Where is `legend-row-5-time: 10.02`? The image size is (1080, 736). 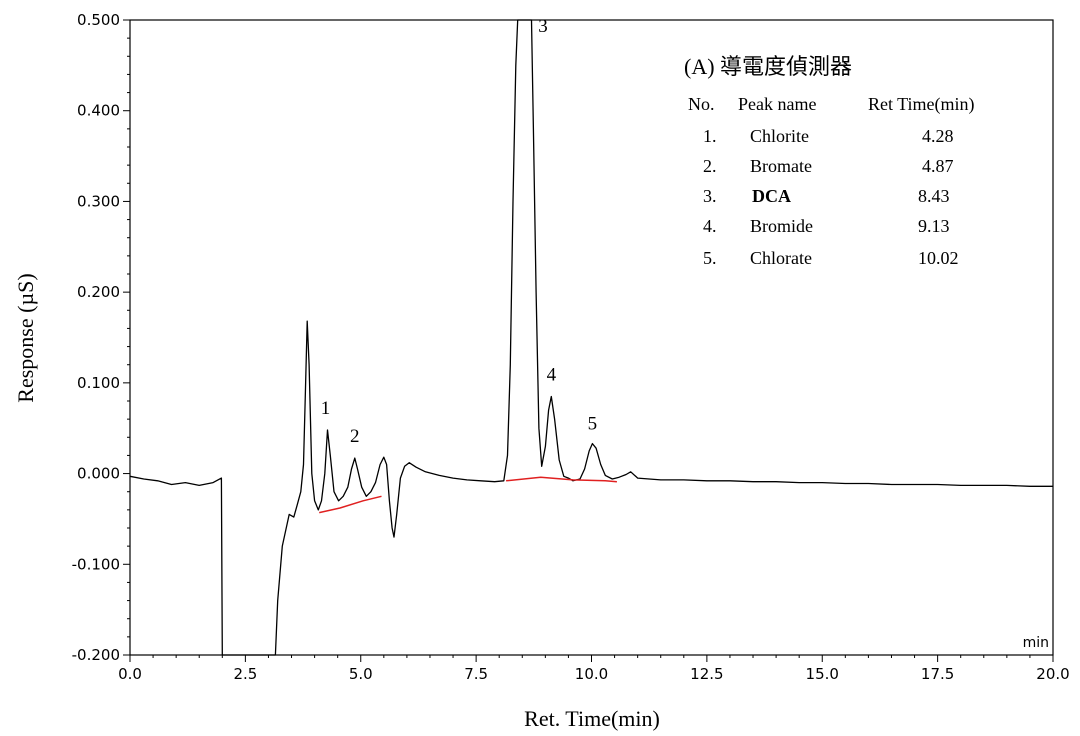 legend-row-5-time: 10.02 is located at coordinates (938, 258).